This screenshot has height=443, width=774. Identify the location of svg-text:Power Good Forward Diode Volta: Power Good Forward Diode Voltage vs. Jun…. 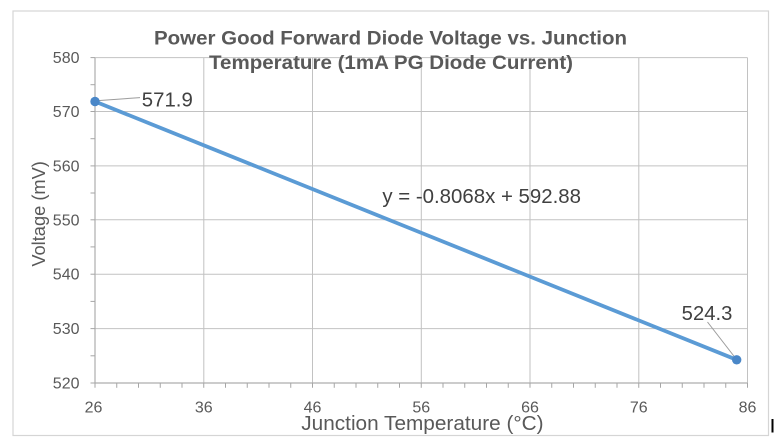
(390, 39).